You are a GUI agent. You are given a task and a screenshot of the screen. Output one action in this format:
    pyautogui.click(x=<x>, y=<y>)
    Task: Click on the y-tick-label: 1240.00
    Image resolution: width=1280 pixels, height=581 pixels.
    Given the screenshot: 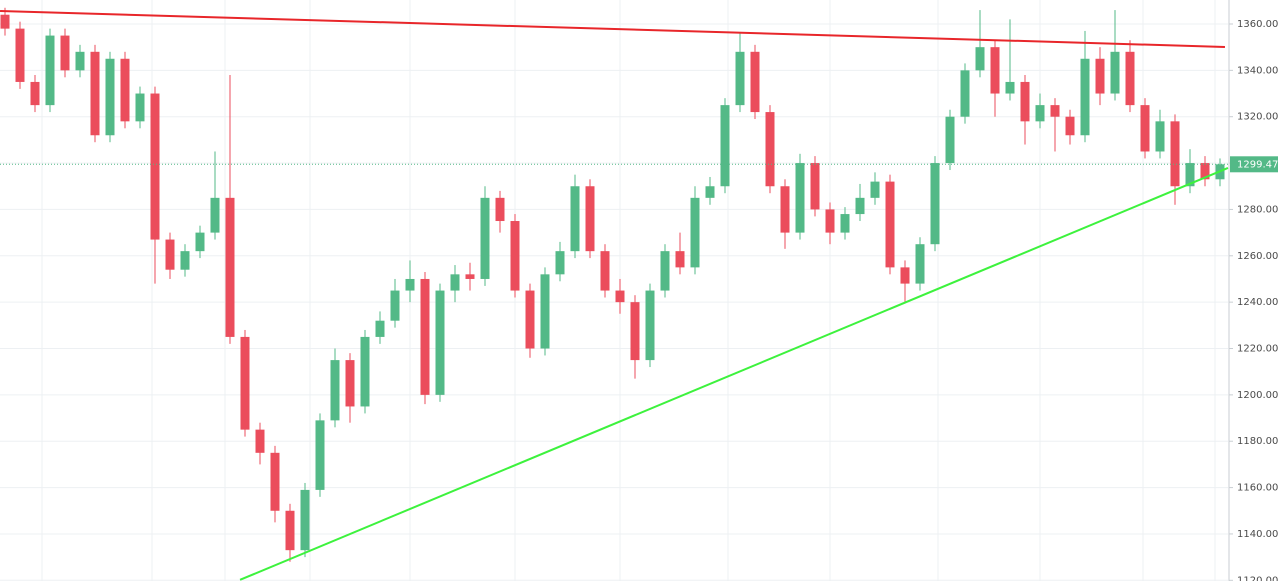 What is the action you would take?
    pyautogui.click(x=1257, y=302)
    